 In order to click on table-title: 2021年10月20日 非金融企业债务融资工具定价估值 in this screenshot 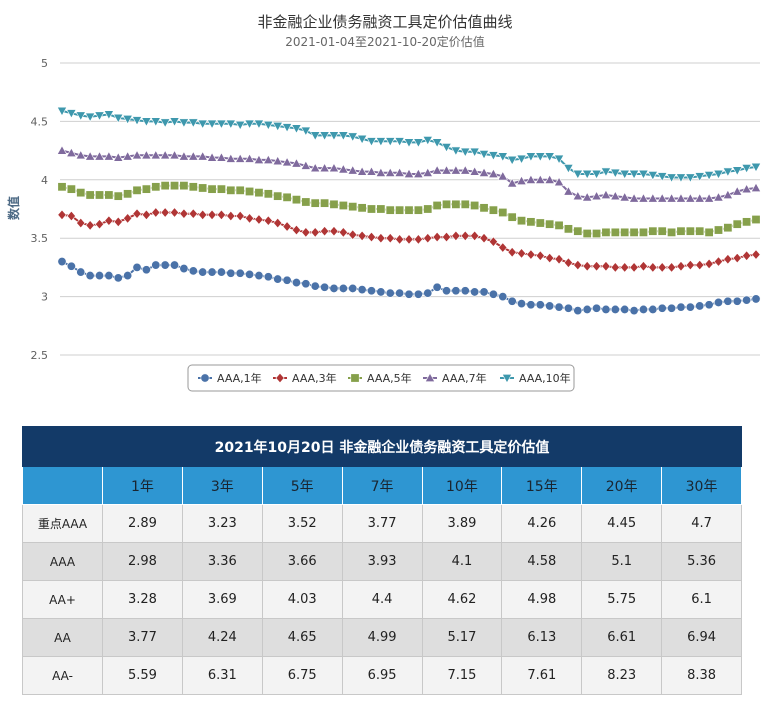, I will do `click(382, 446)`.